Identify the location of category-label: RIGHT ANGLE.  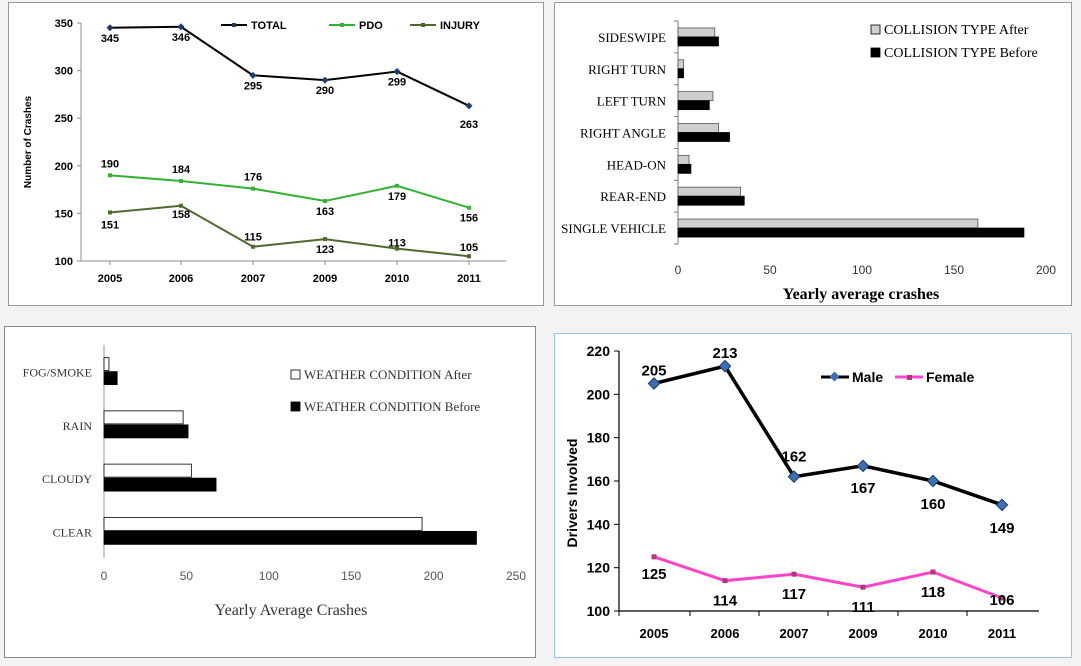
(623, 133).